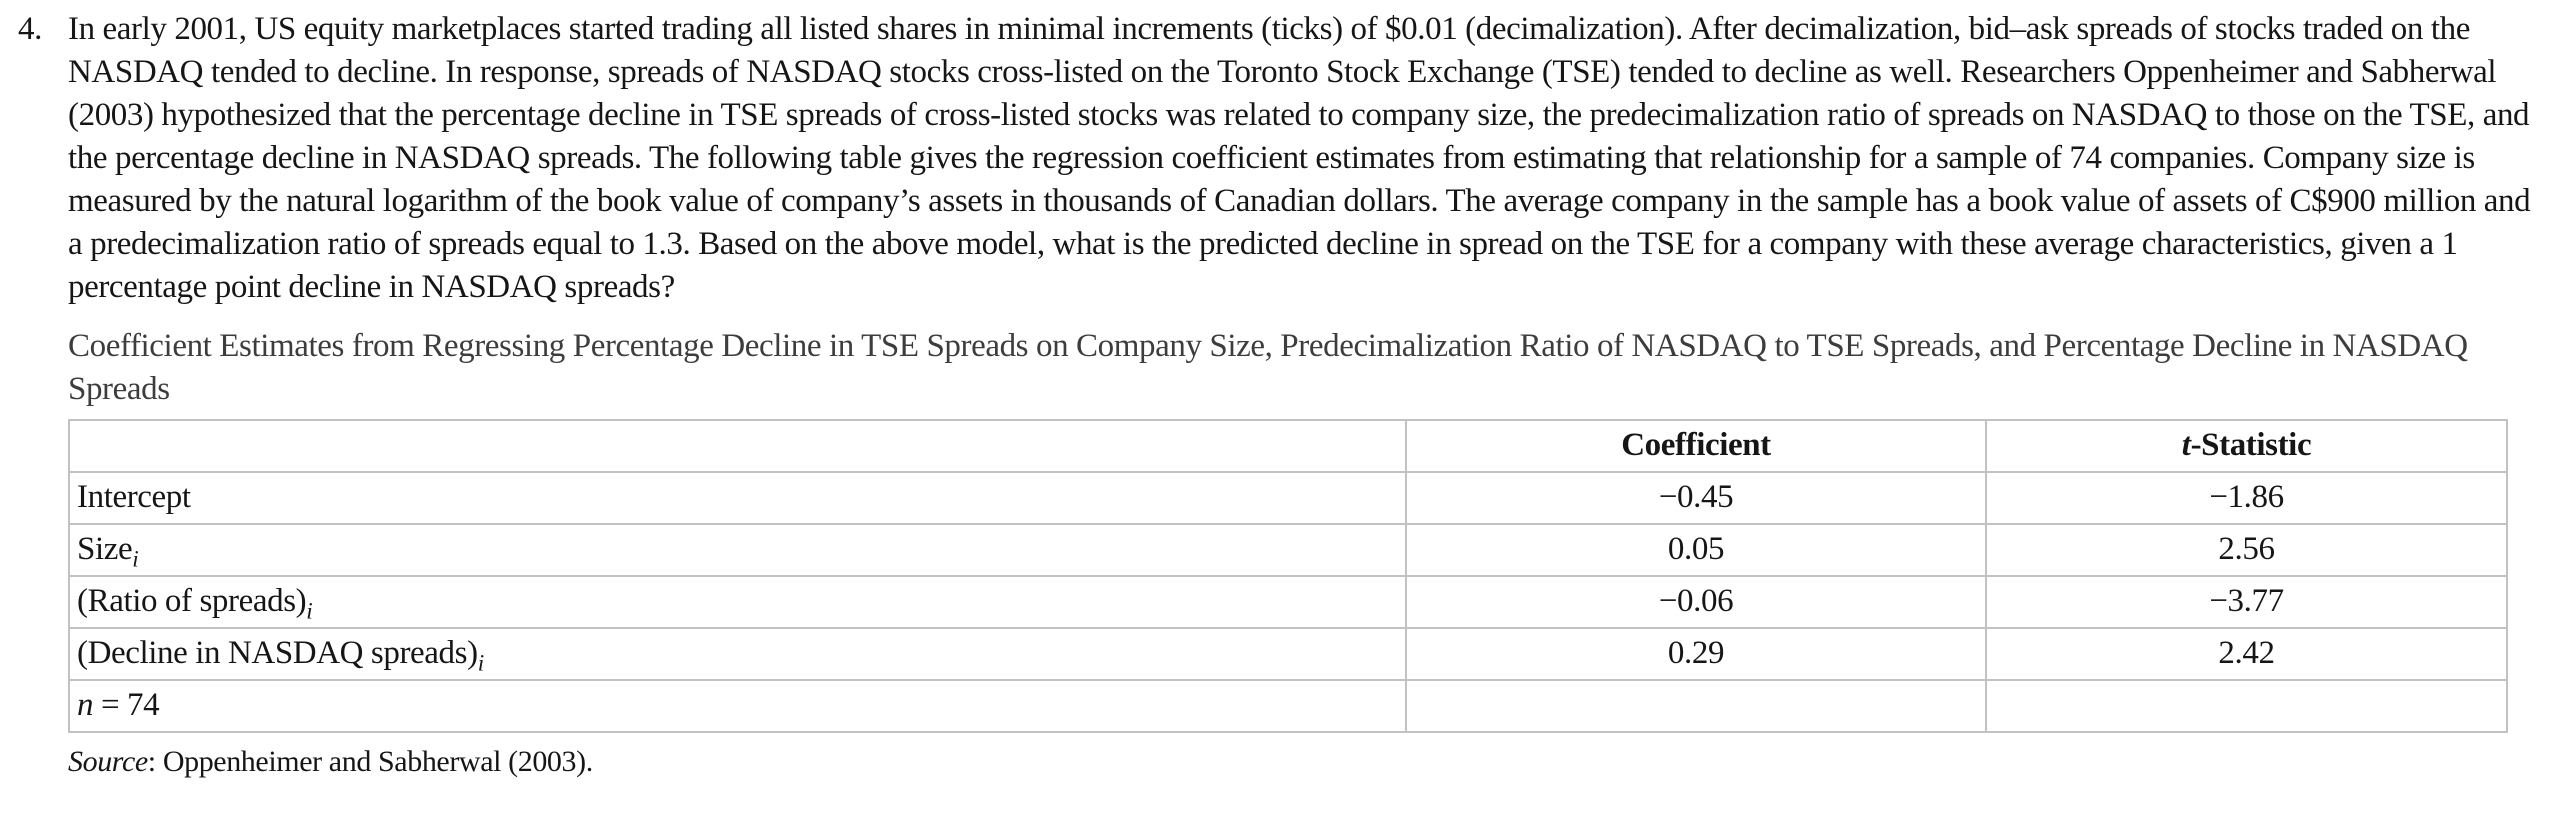  I want to click on sample-size-n: n, so click(85, 705).